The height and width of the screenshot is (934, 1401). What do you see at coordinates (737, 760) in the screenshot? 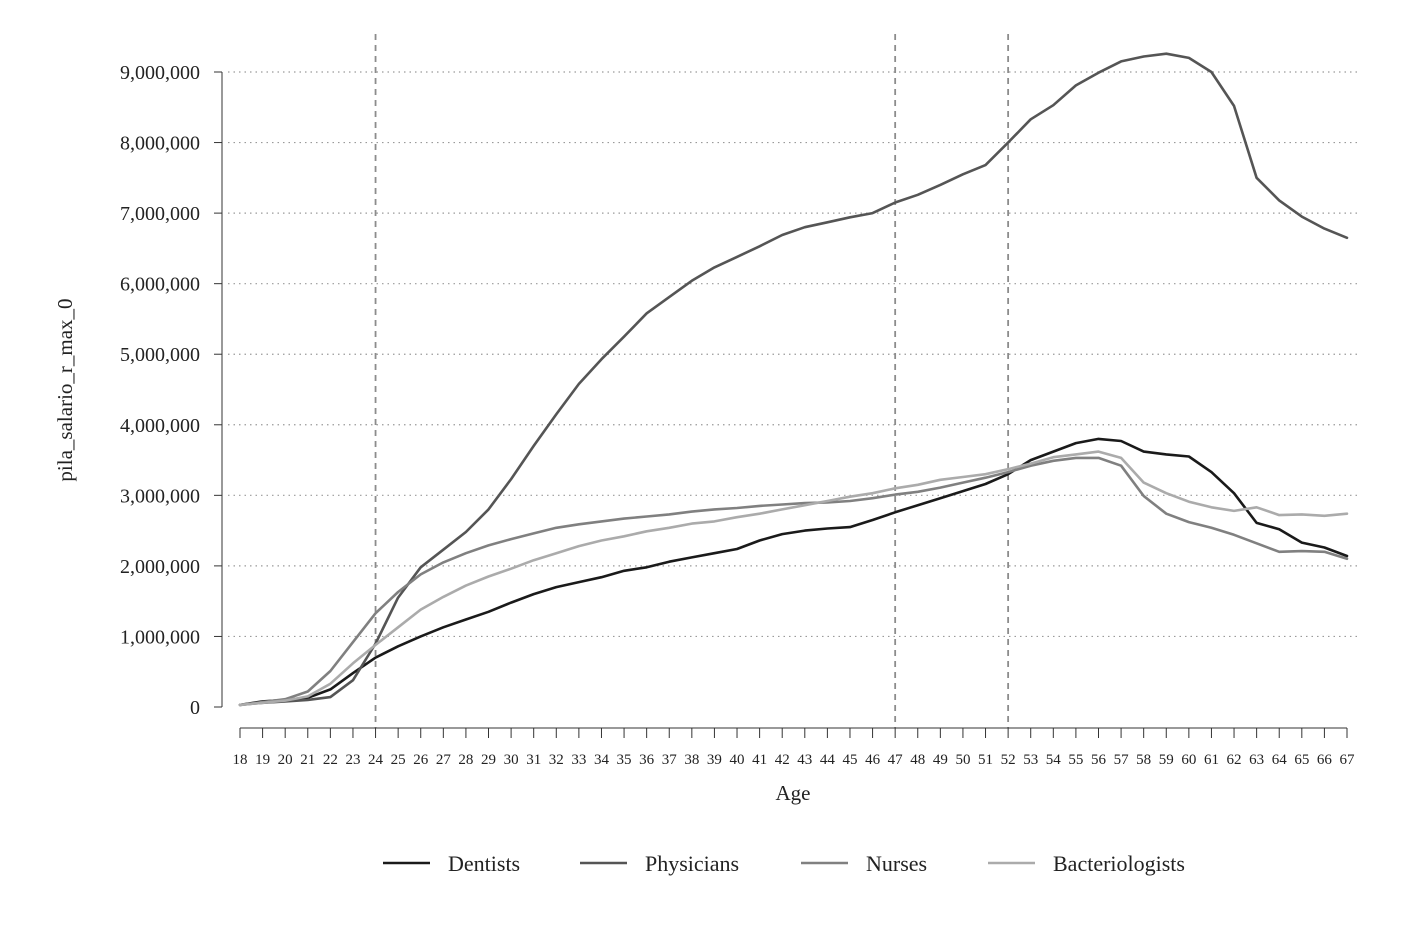
I see `x-tick-label: 40` at bounding box center [737, 760].